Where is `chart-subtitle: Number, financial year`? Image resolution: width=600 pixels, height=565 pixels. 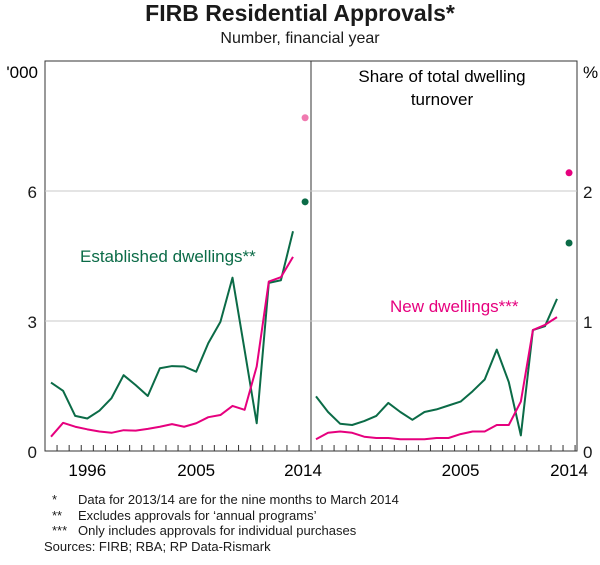 chart-subtitle: Number, financial year is located at coordinates (300, 38).